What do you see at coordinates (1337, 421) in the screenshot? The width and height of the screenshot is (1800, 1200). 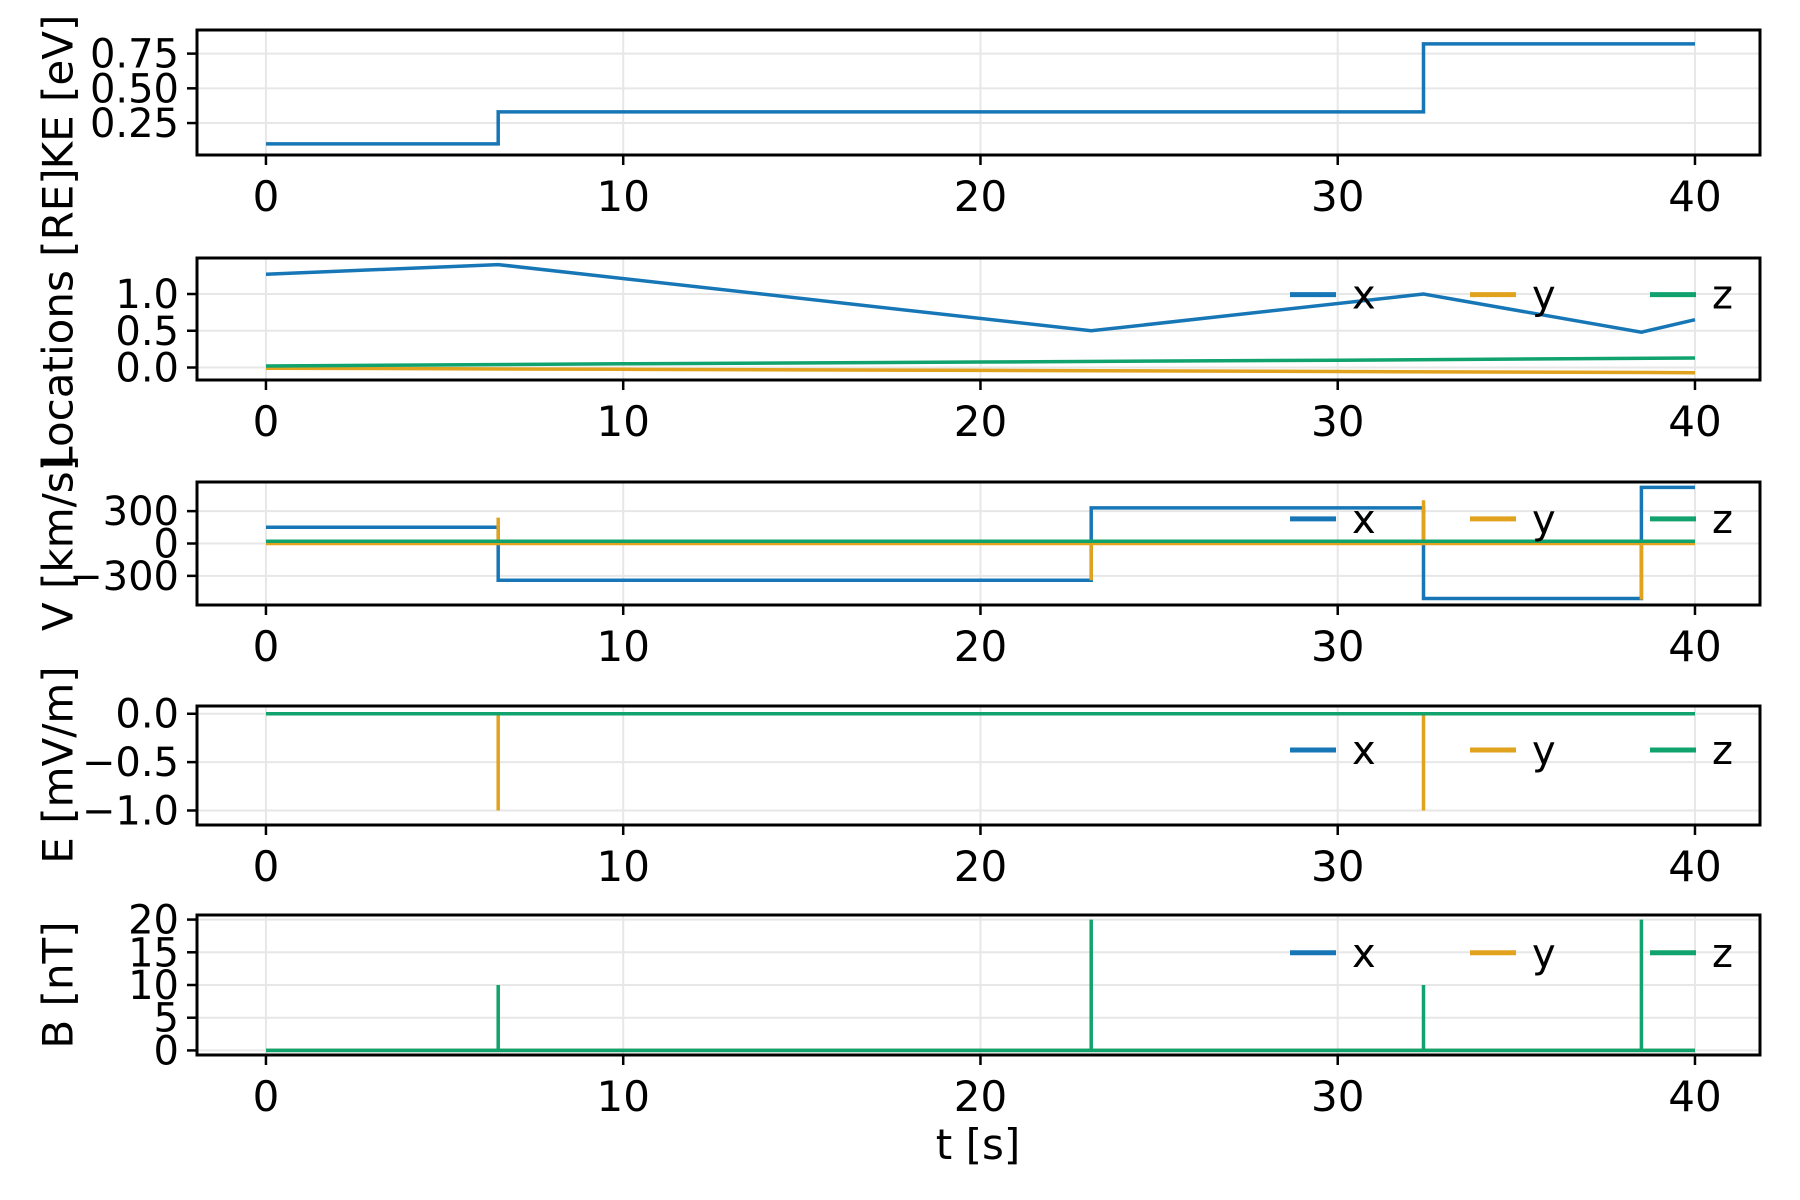 I see `x-tick-label-locations: 30` at bounding box center [1337, 421].